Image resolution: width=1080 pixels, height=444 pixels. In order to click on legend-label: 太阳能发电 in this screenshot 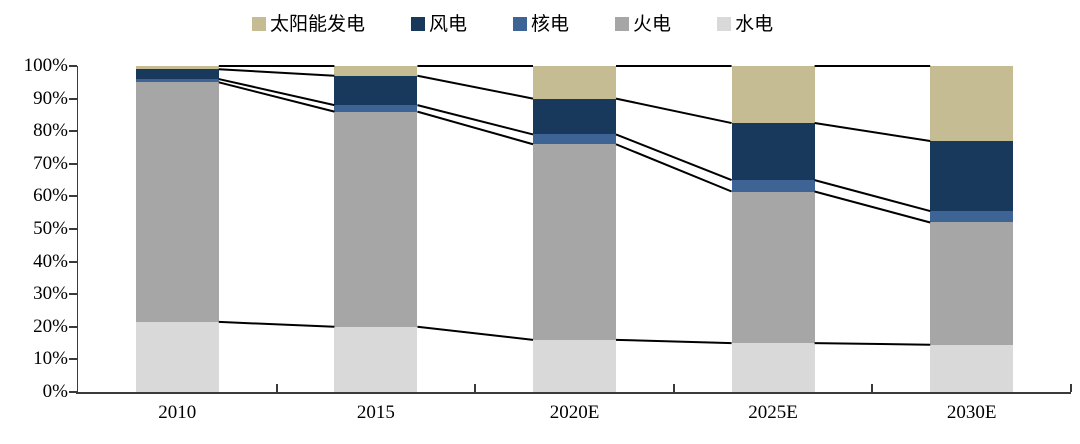, I will do `click(318, 24)`.